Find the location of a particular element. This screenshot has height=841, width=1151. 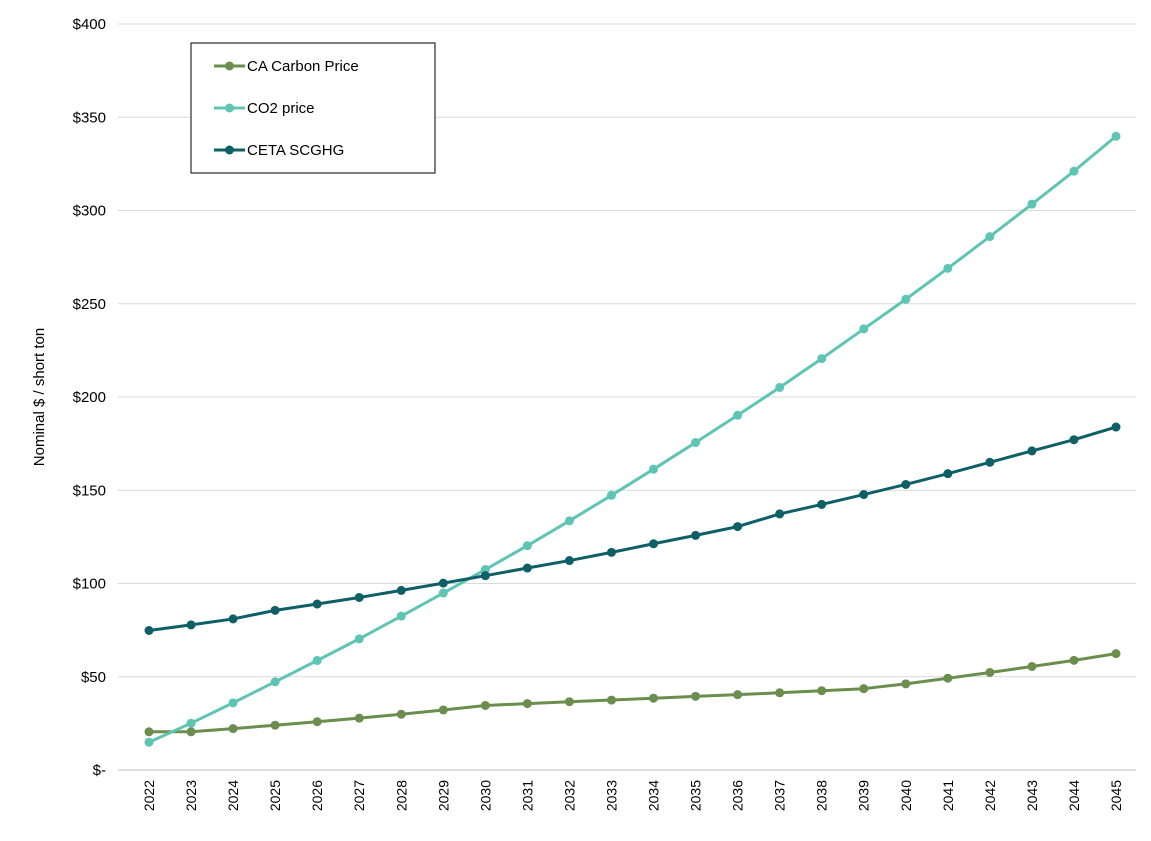

series-line is located at coordinates (633, 693).